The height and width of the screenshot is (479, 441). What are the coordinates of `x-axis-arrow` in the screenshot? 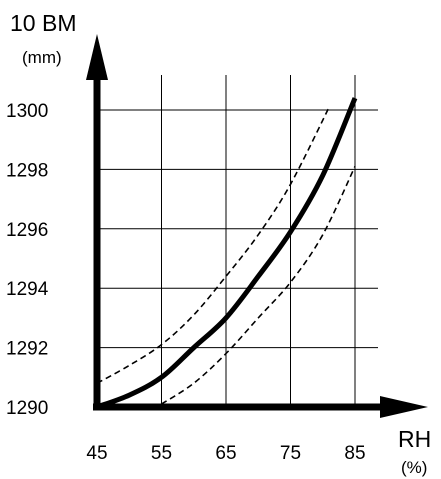 It's located at (404, 407).